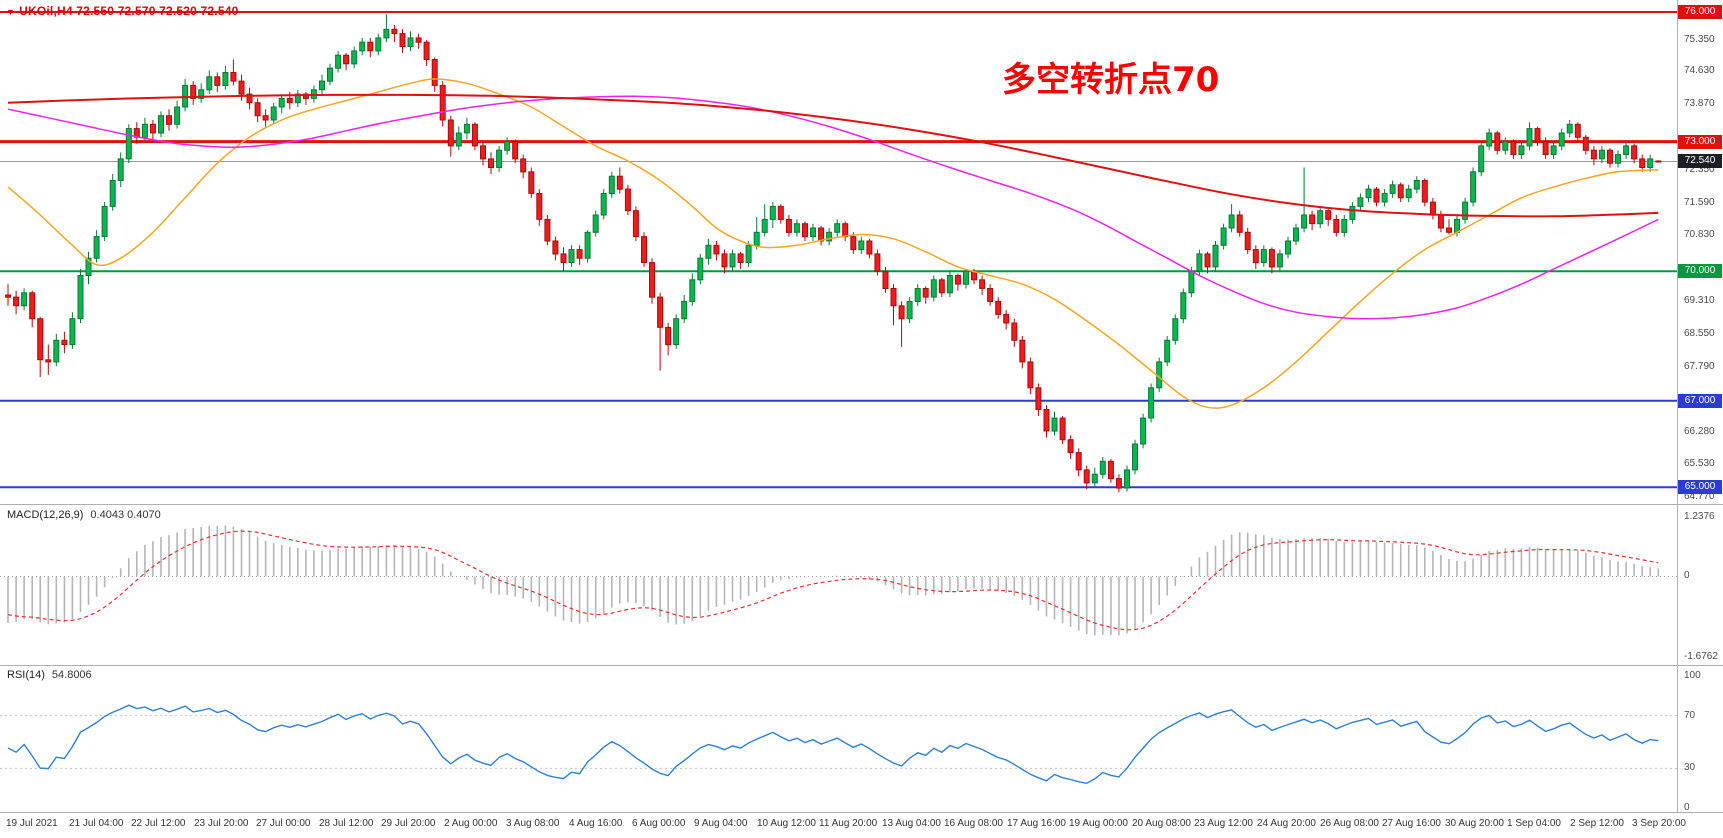  Describe the element at coordinates (1597, 823) in the screenshot. I see `time-axis-label: 2 Sep 12:00` at that location.